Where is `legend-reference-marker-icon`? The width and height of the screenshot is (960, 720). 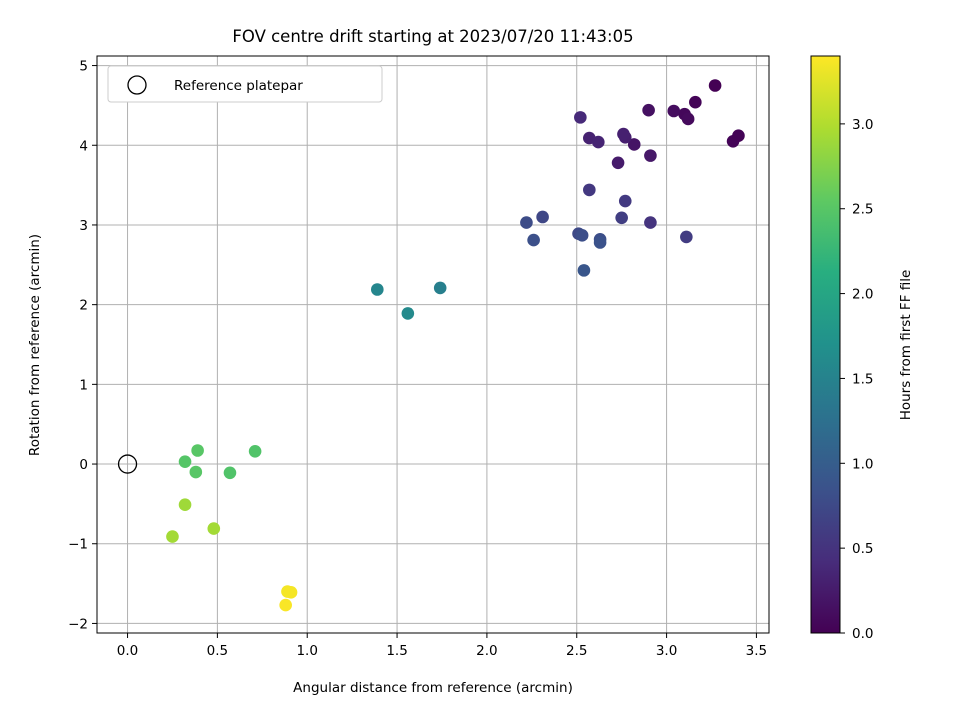 legend-reference-marker-icon is located at coordinates (137, 85).